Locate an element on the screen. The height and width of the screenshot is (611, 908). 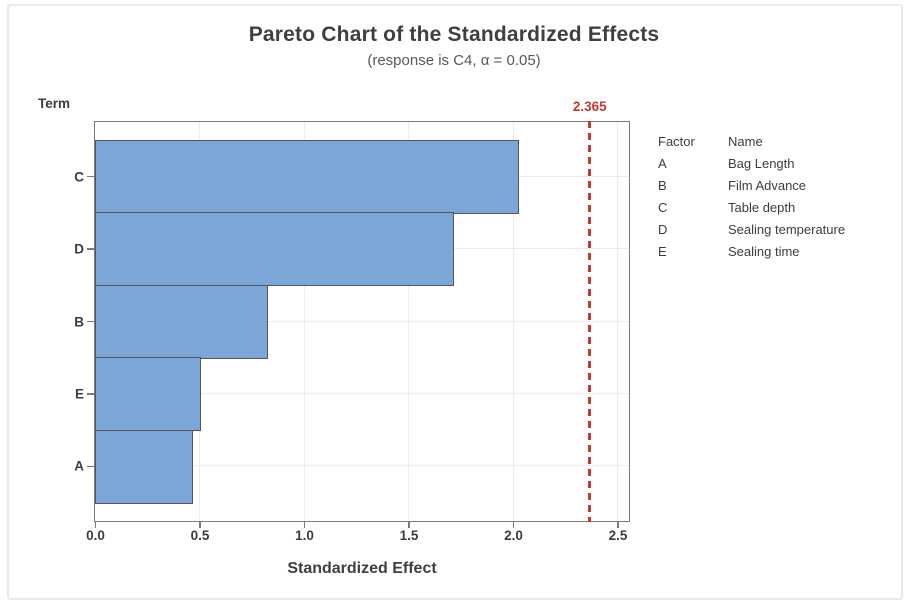
x-tick-1.0 is located at coordinates (304, 525).